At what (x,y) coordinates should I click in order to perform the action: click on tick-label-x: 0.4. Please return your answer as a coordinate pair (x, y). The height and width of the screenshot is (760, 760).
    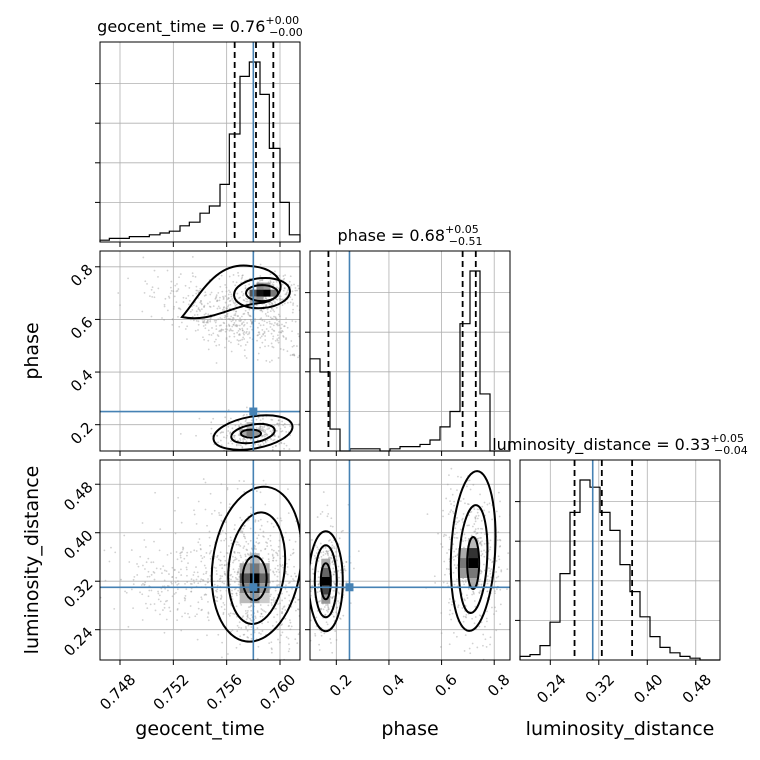
    Looking at the image, I should click on (394, 686).